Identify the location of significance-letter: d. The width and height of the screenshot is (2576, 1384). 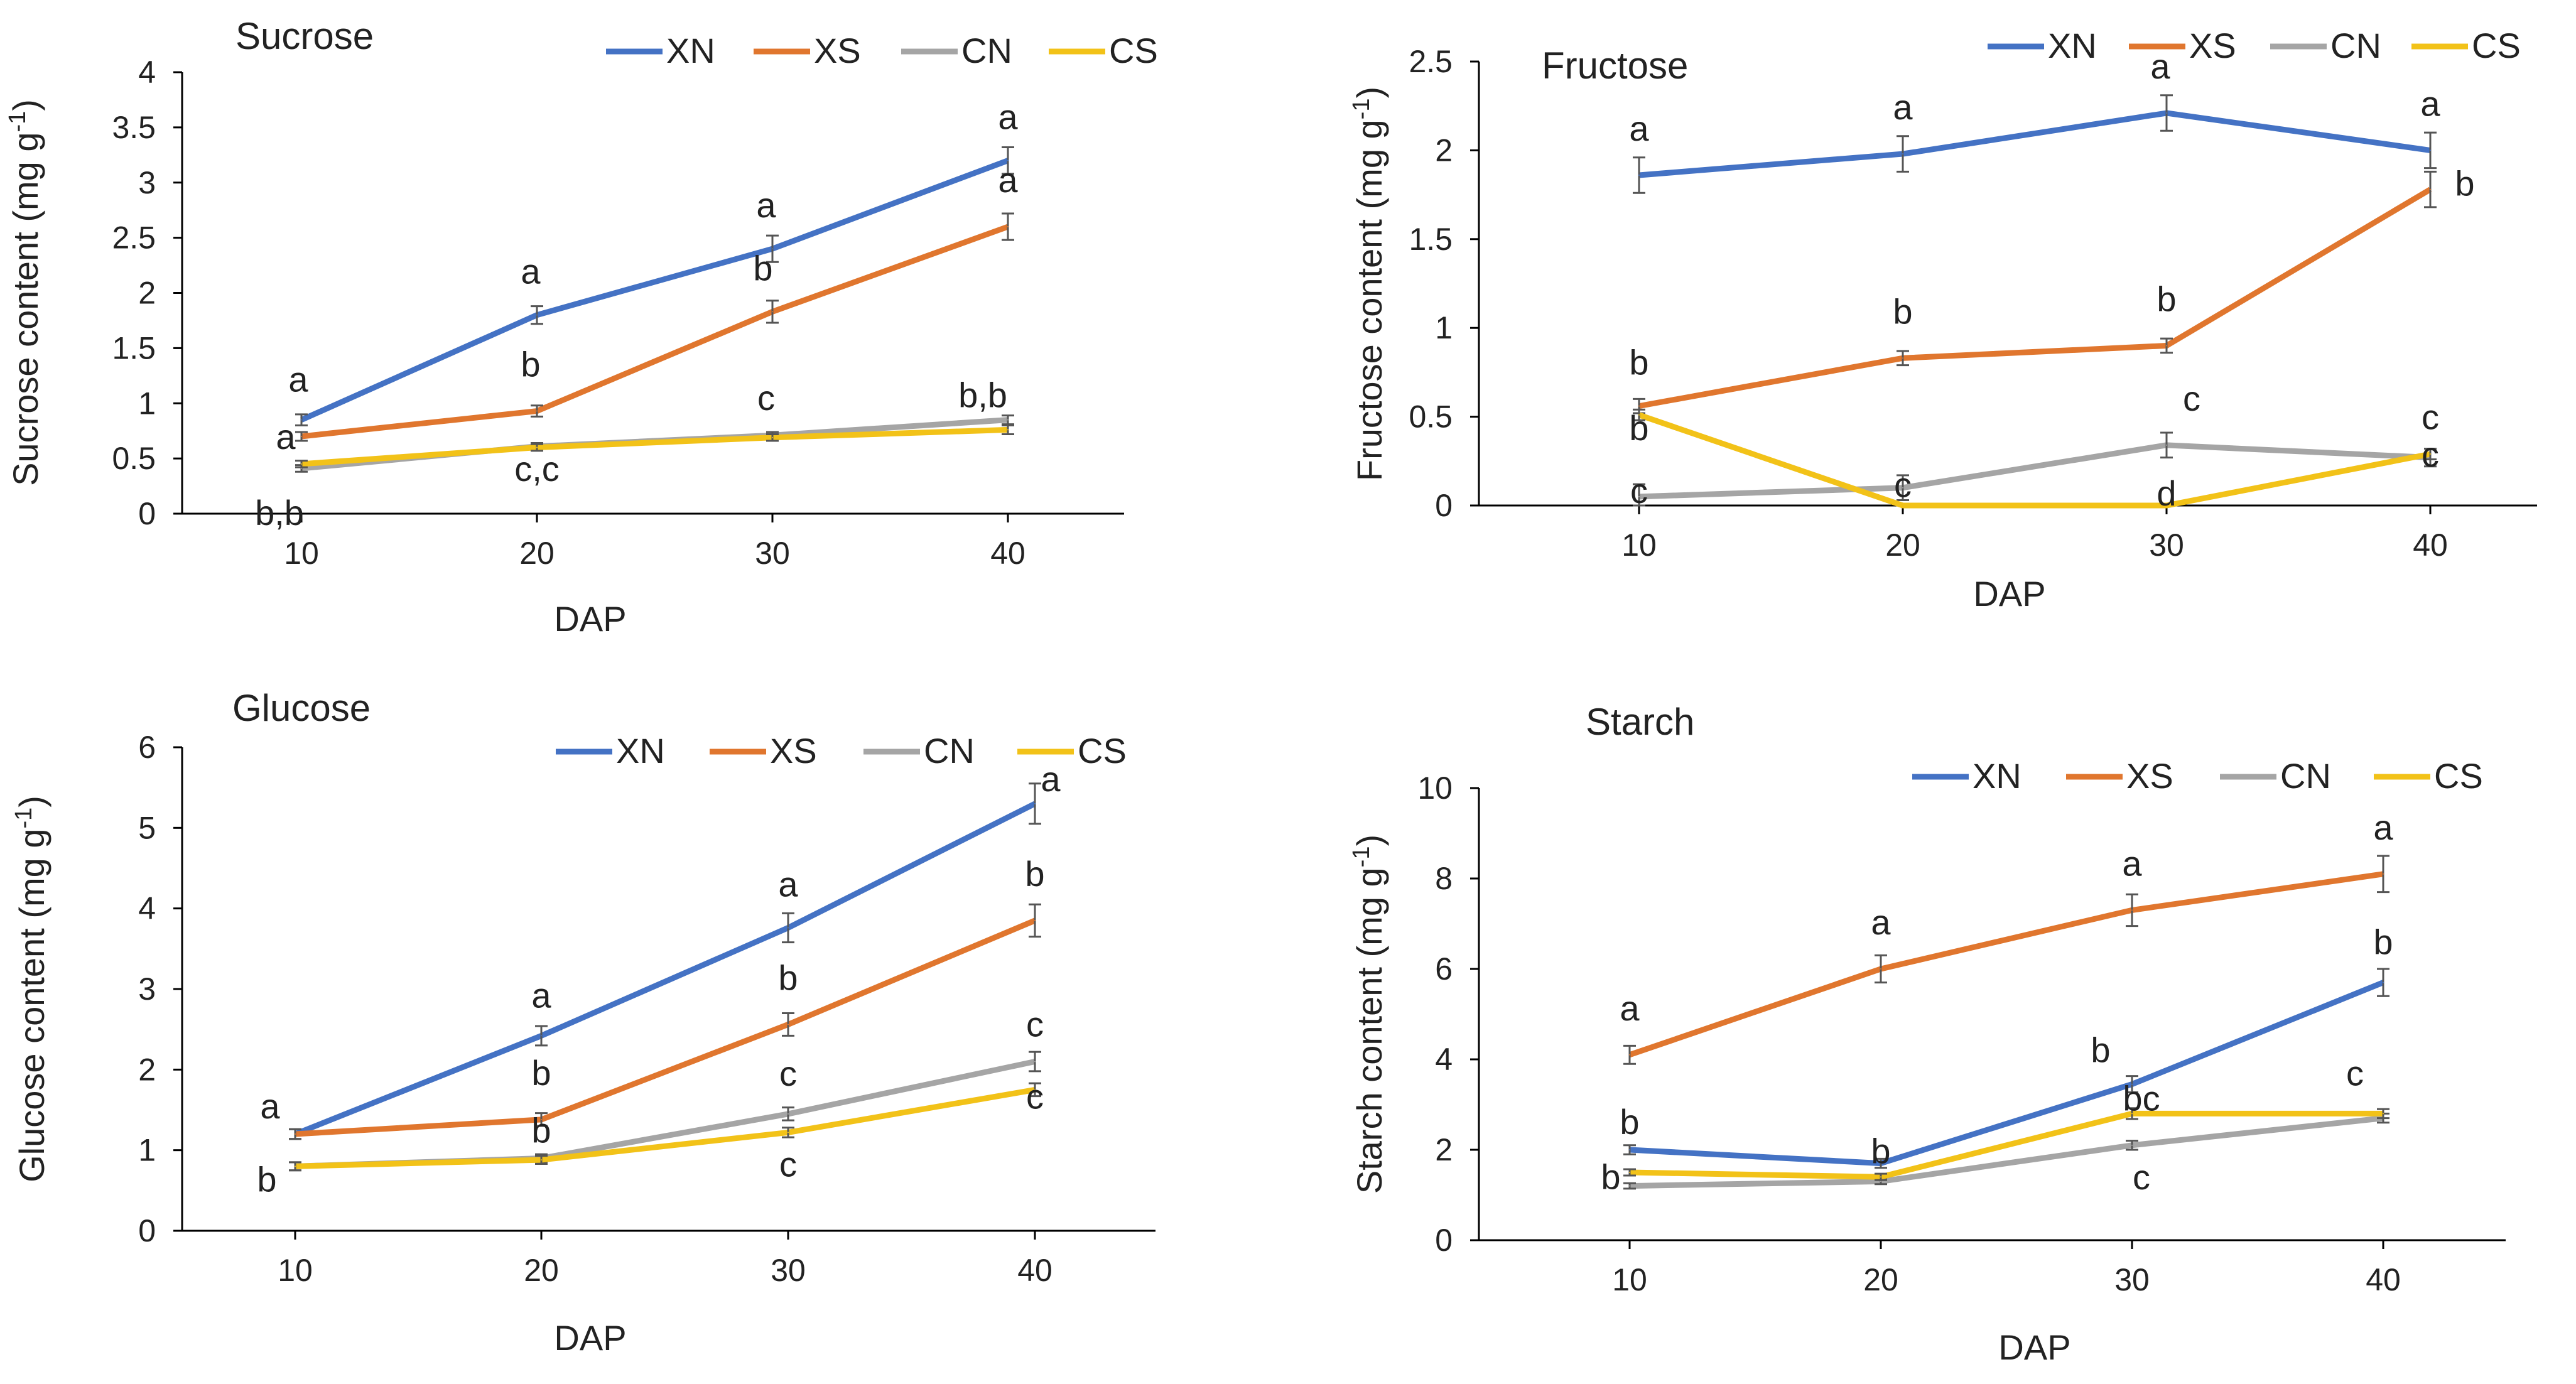
(2166, 493).